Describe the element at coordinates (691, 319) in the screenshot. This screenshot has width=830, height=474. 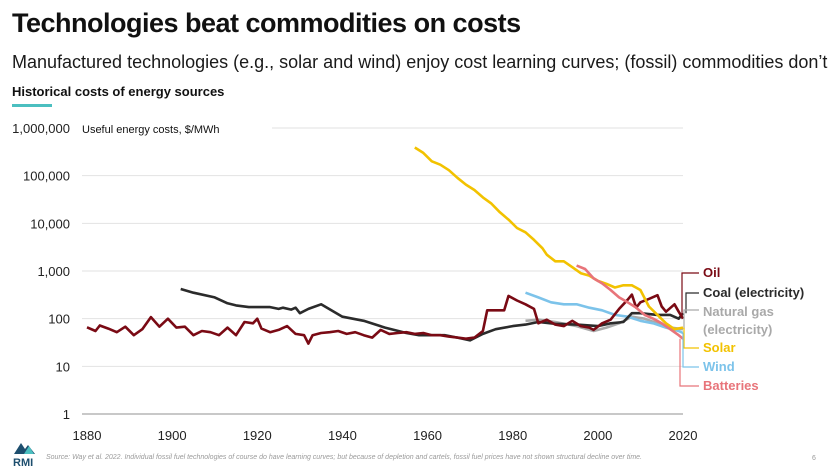
I see `leader-line-gas` at that location.